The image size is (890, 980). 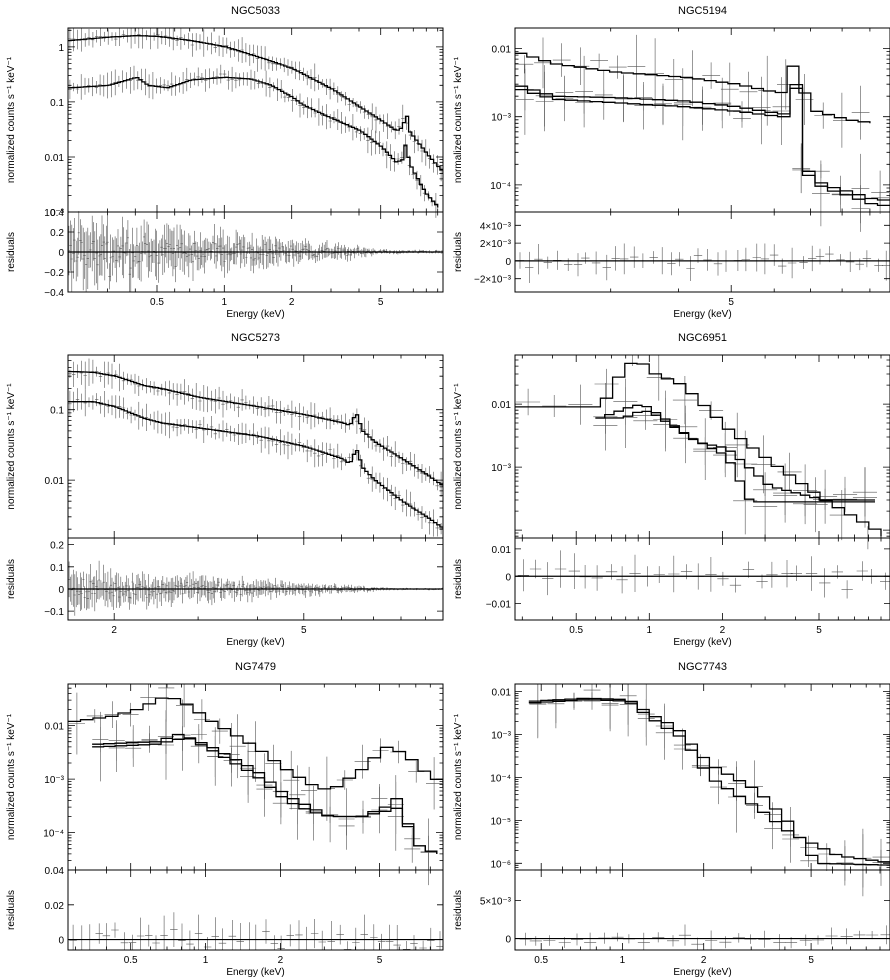 I want to click on y-tick-label-bottom: 5×10⁻³, so click(x=496, y=901).